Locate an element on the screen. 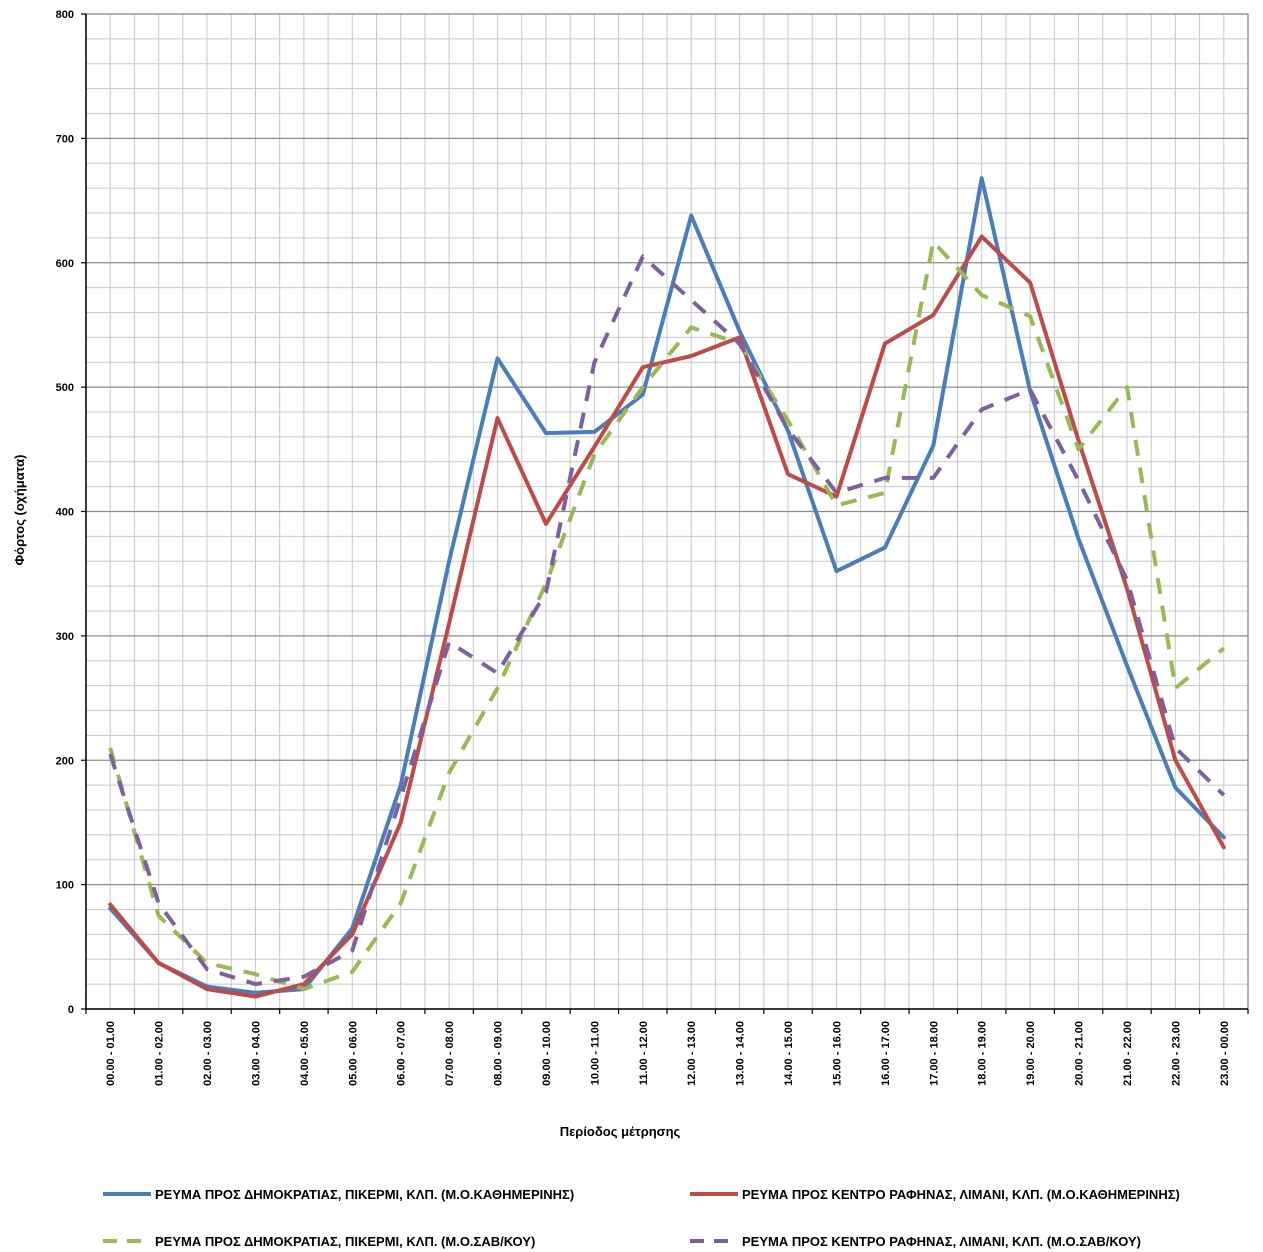 The height and width of the screenshot is (1252, 1263). x-tick-label: 12.00 - 13.00 is located at coordinates (692, 1053).